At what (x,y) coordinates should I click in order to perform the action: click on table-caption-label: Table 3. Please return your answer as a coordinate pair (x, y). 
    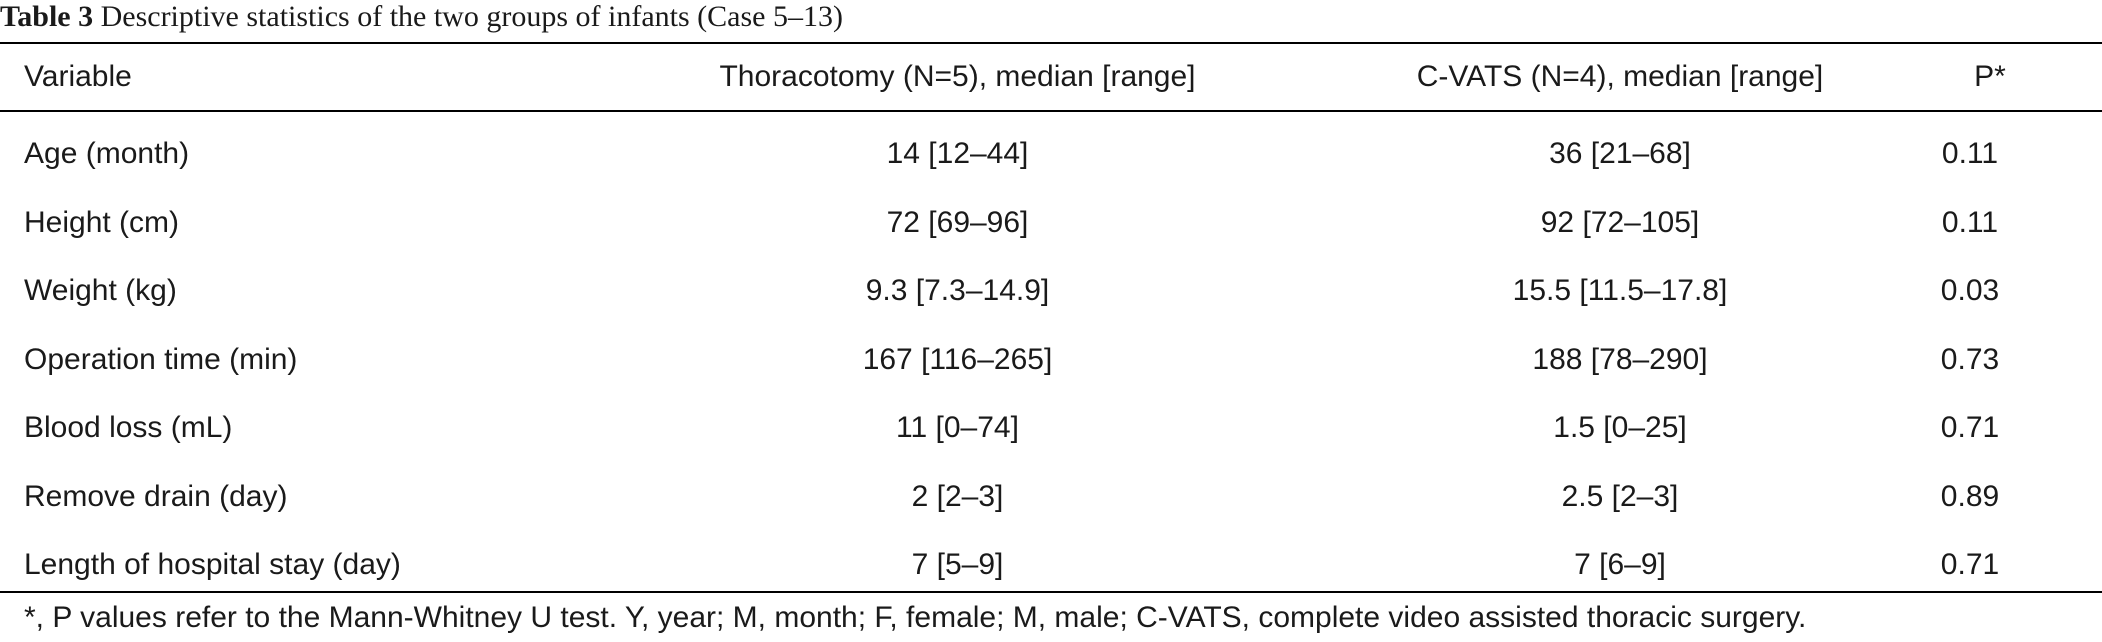
    Looking at the image, I should click on (47, 16).